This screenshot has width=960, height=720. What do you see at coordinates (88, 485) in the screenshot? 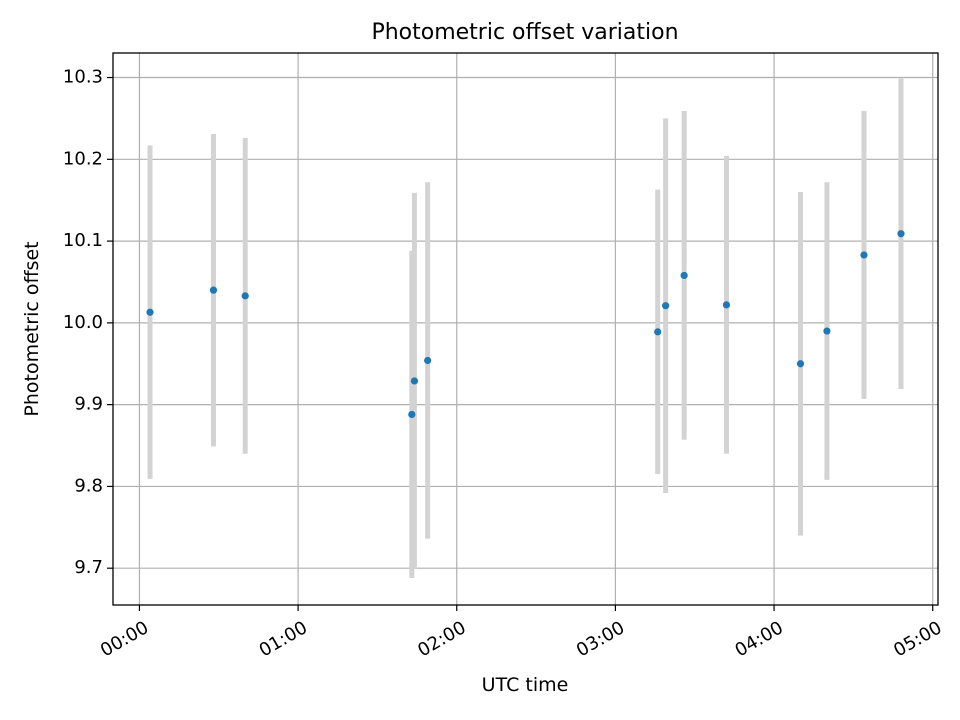
I see `y-tick-label: 9.8` at bounding box center [88, 485].